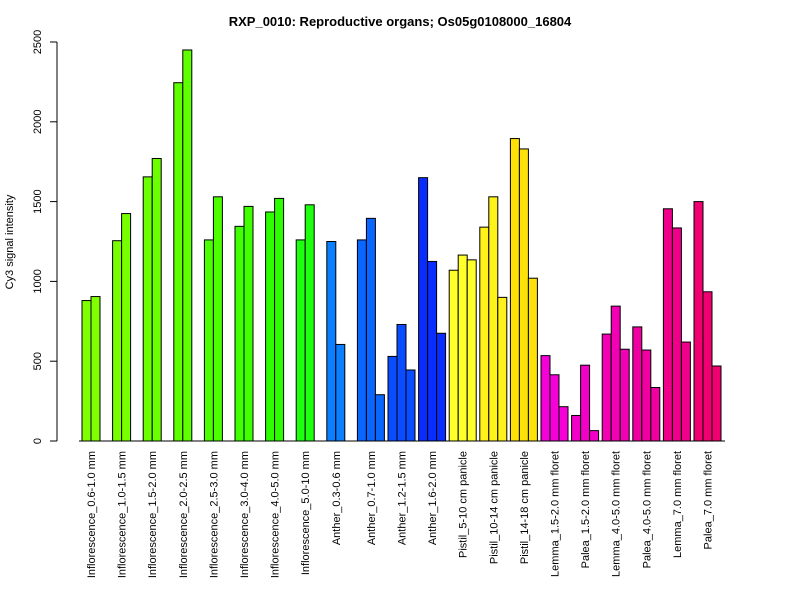  Describe the element at coordinates (92, 514) in the screenshot. I see `x-tick-label: Inflorescence_0.6-1.0 mm` at that location.